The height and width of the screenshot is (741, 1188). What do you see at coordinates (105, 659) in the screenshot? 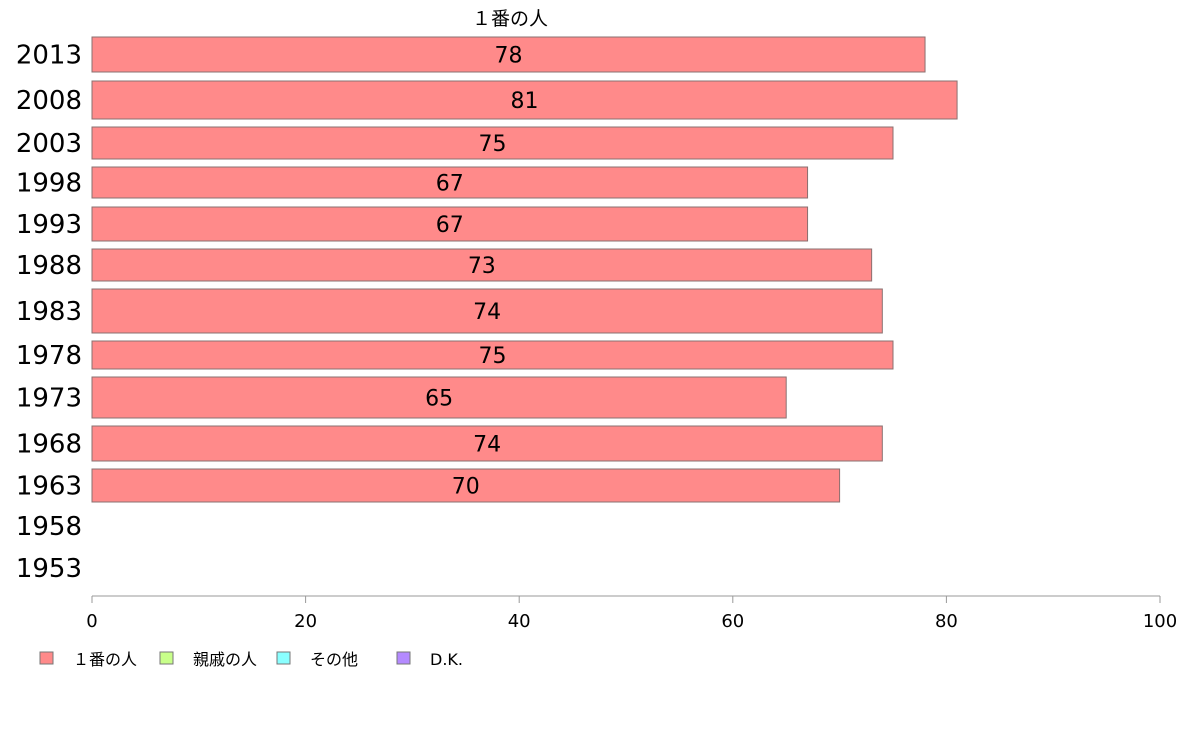
I see `legend-label: １番の人` at bounding box center [105, 659].